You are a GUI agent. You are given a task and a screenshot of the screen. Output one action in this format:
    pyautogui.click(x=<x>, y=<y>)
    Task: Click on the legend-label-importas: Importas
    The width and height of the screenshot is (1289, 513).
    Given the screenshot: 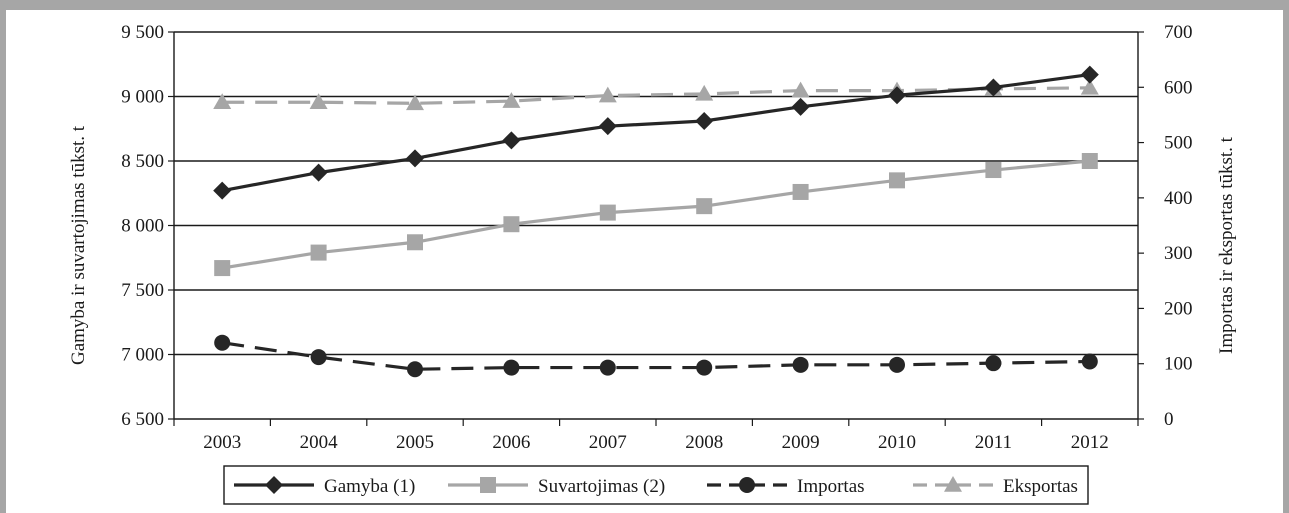 What is the action you would take?
    pyautogui.click(x=831, y=486)
    